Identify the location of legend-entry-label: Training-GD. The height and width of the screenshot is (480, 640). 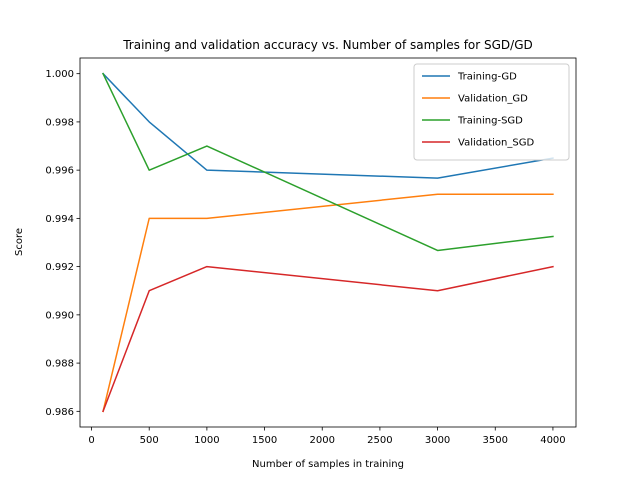
(487, 77).